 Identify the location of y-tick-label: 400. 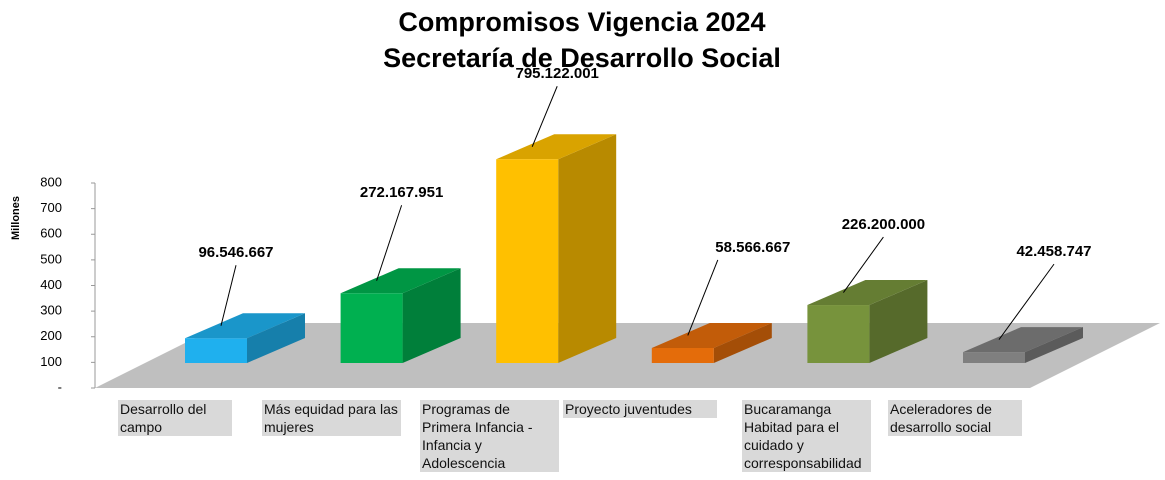
(51, 284).